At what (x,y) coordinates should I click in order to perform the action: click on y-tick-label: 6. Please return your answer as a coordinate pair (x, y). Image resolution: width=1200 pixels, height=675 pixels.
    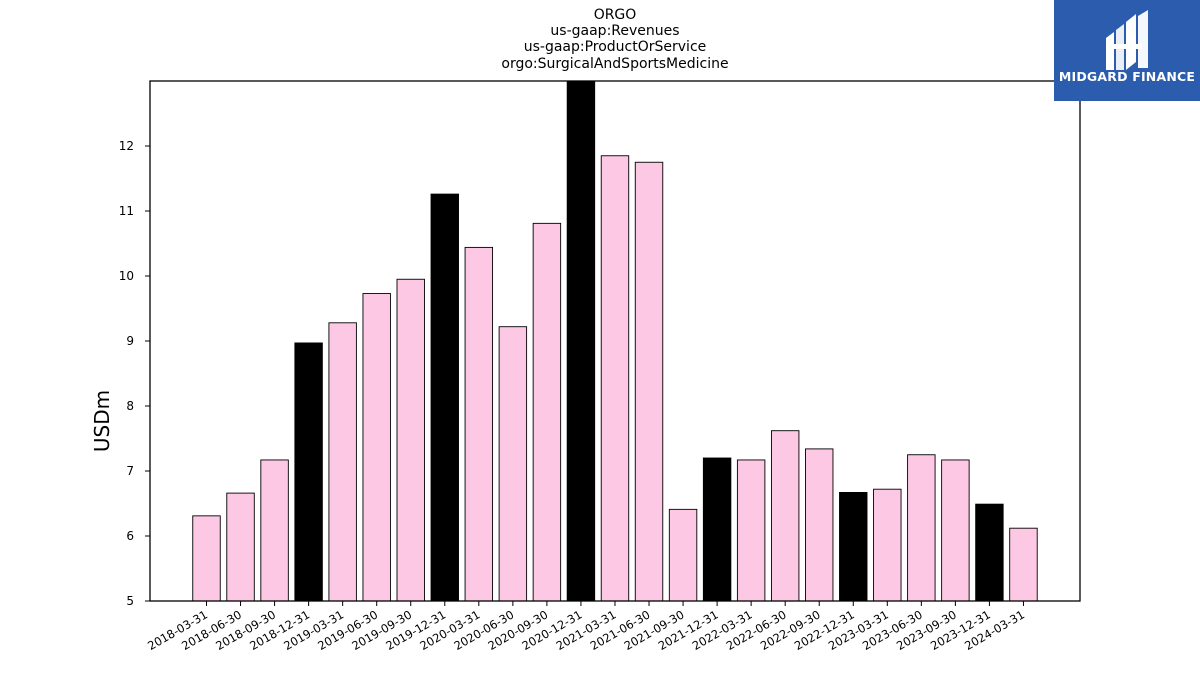
    Looking at the image, I should click on (130, 536).